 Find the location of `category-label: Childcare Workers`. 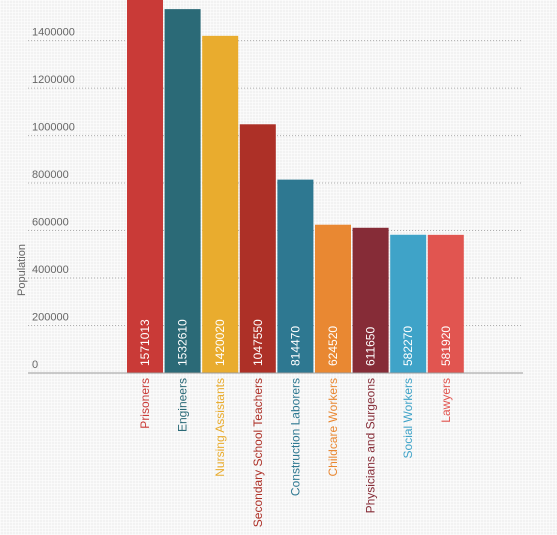

category-label: Childcare Workers is located at coordinates (333, 427).